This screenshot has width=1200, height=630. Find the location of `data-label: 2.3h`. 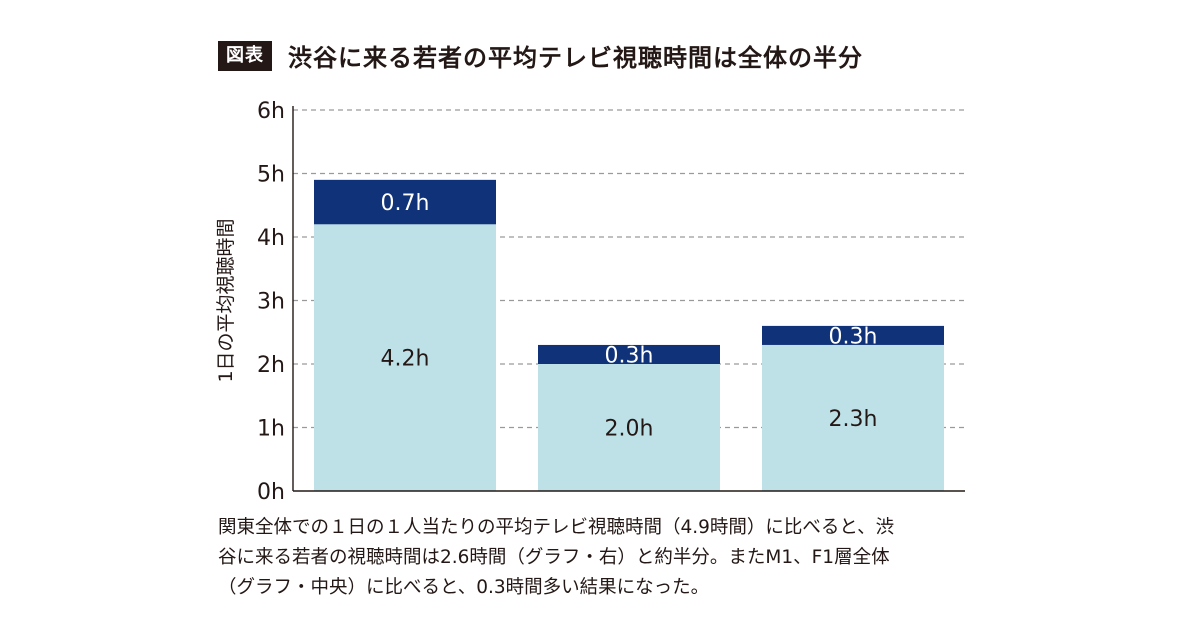

data-label: 2.3h is located at coordinates (853, 419).